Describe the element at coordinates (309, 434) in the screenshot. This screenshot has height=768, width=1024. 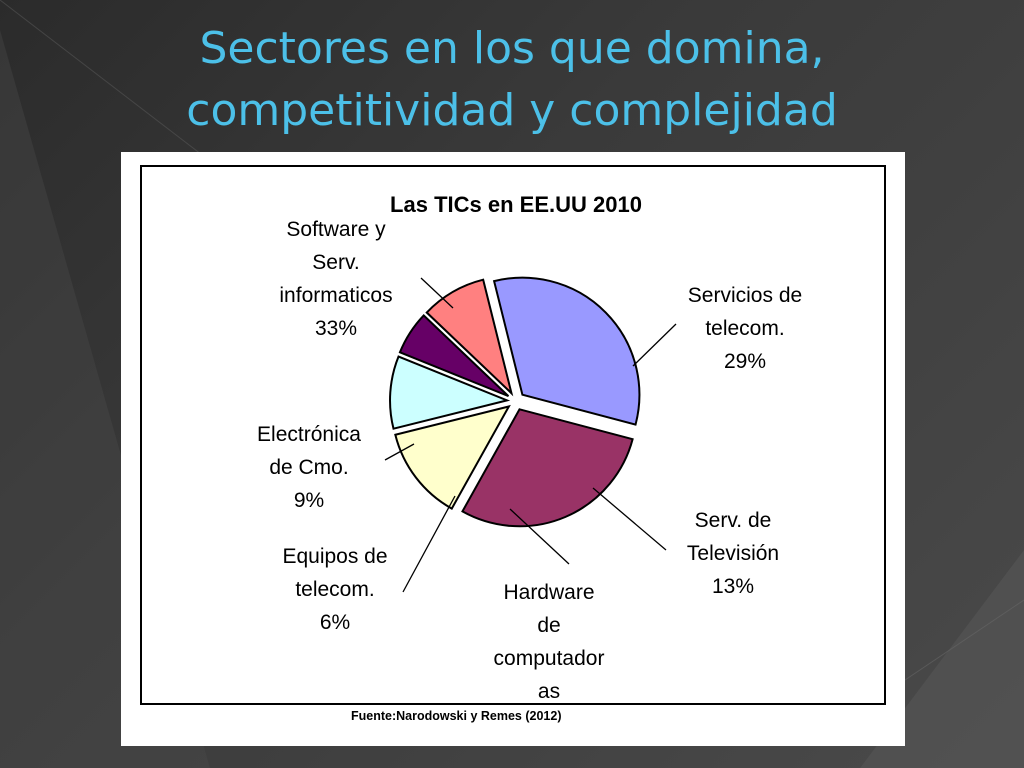
I see `slice-label-6-line-1: Electrónica` at that location.